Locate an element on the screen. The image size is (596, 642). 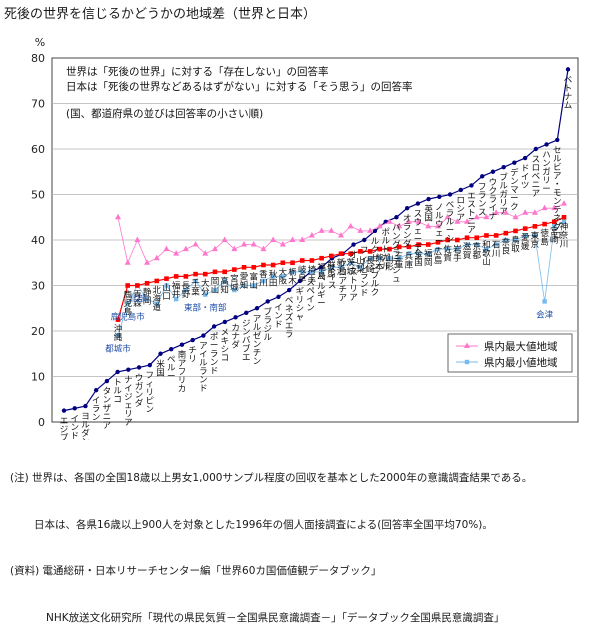
japan-pref-label: 秋田 is located at coordinates (273, 279).